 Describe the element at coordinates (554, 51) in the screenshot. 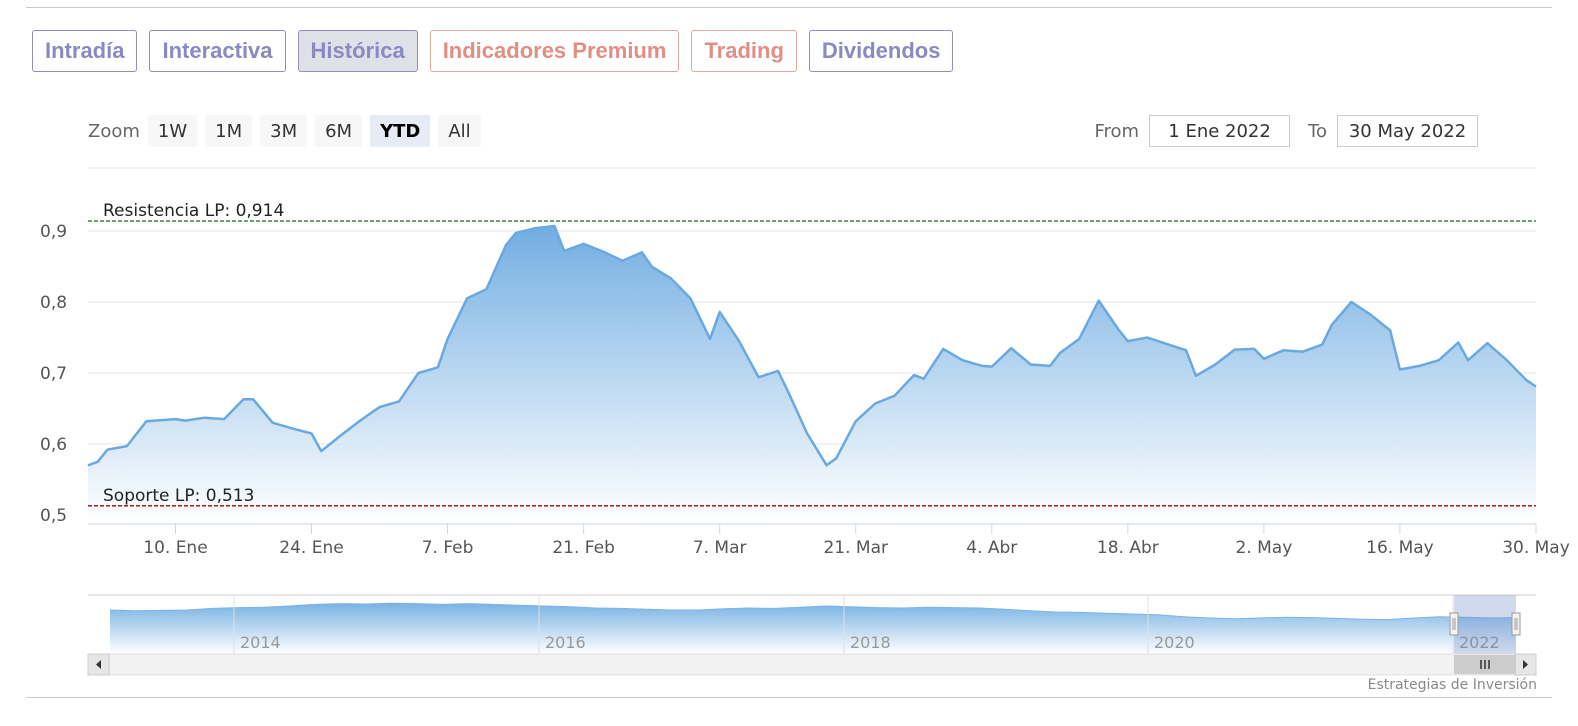

I see `tab-indicadores-premium: Indicadores Premium` at that location.